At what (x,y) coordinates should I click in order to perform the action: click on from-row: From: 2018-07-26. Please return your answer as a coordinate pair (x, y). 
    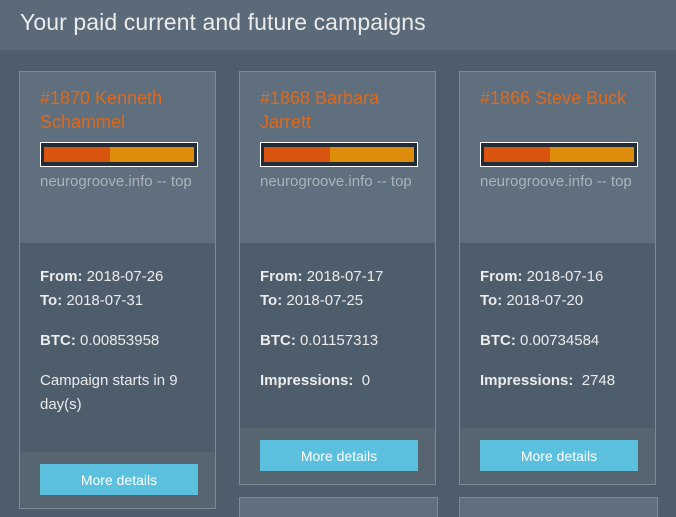
    Looking at the image, I should click on (101, 277).